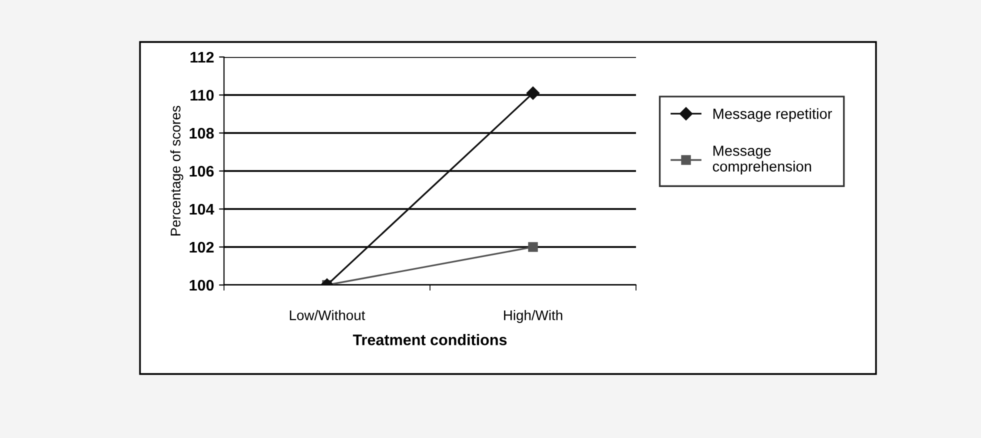  What do you see at coordinates (772, 115) in the screenshot?
I see `legend-label: Message repetitior` at bounding box center [772, 115].